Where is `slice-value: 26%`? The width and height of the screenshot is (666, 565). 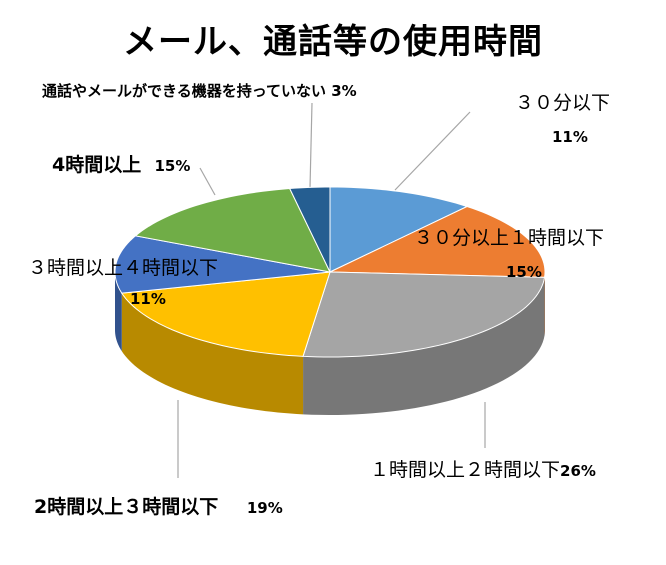 slice-value: 26% is located at coordinates (578, 471).